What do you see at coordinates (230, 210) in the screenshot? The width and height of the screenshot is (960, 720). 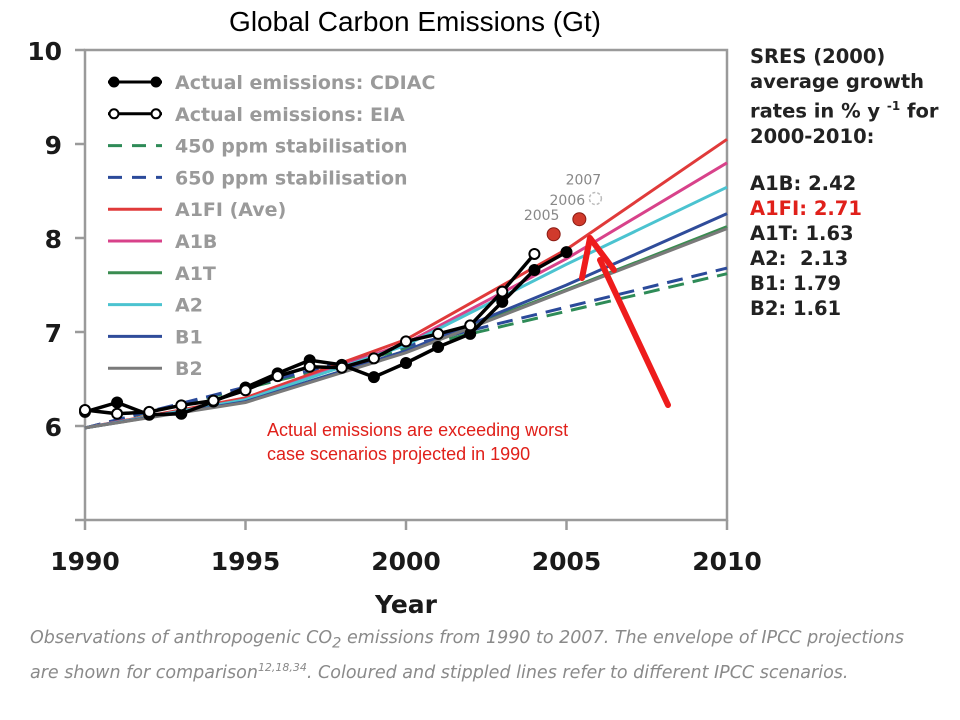 I see `legend-label: A1FI (Ave)` at bounding box center [230, 210].